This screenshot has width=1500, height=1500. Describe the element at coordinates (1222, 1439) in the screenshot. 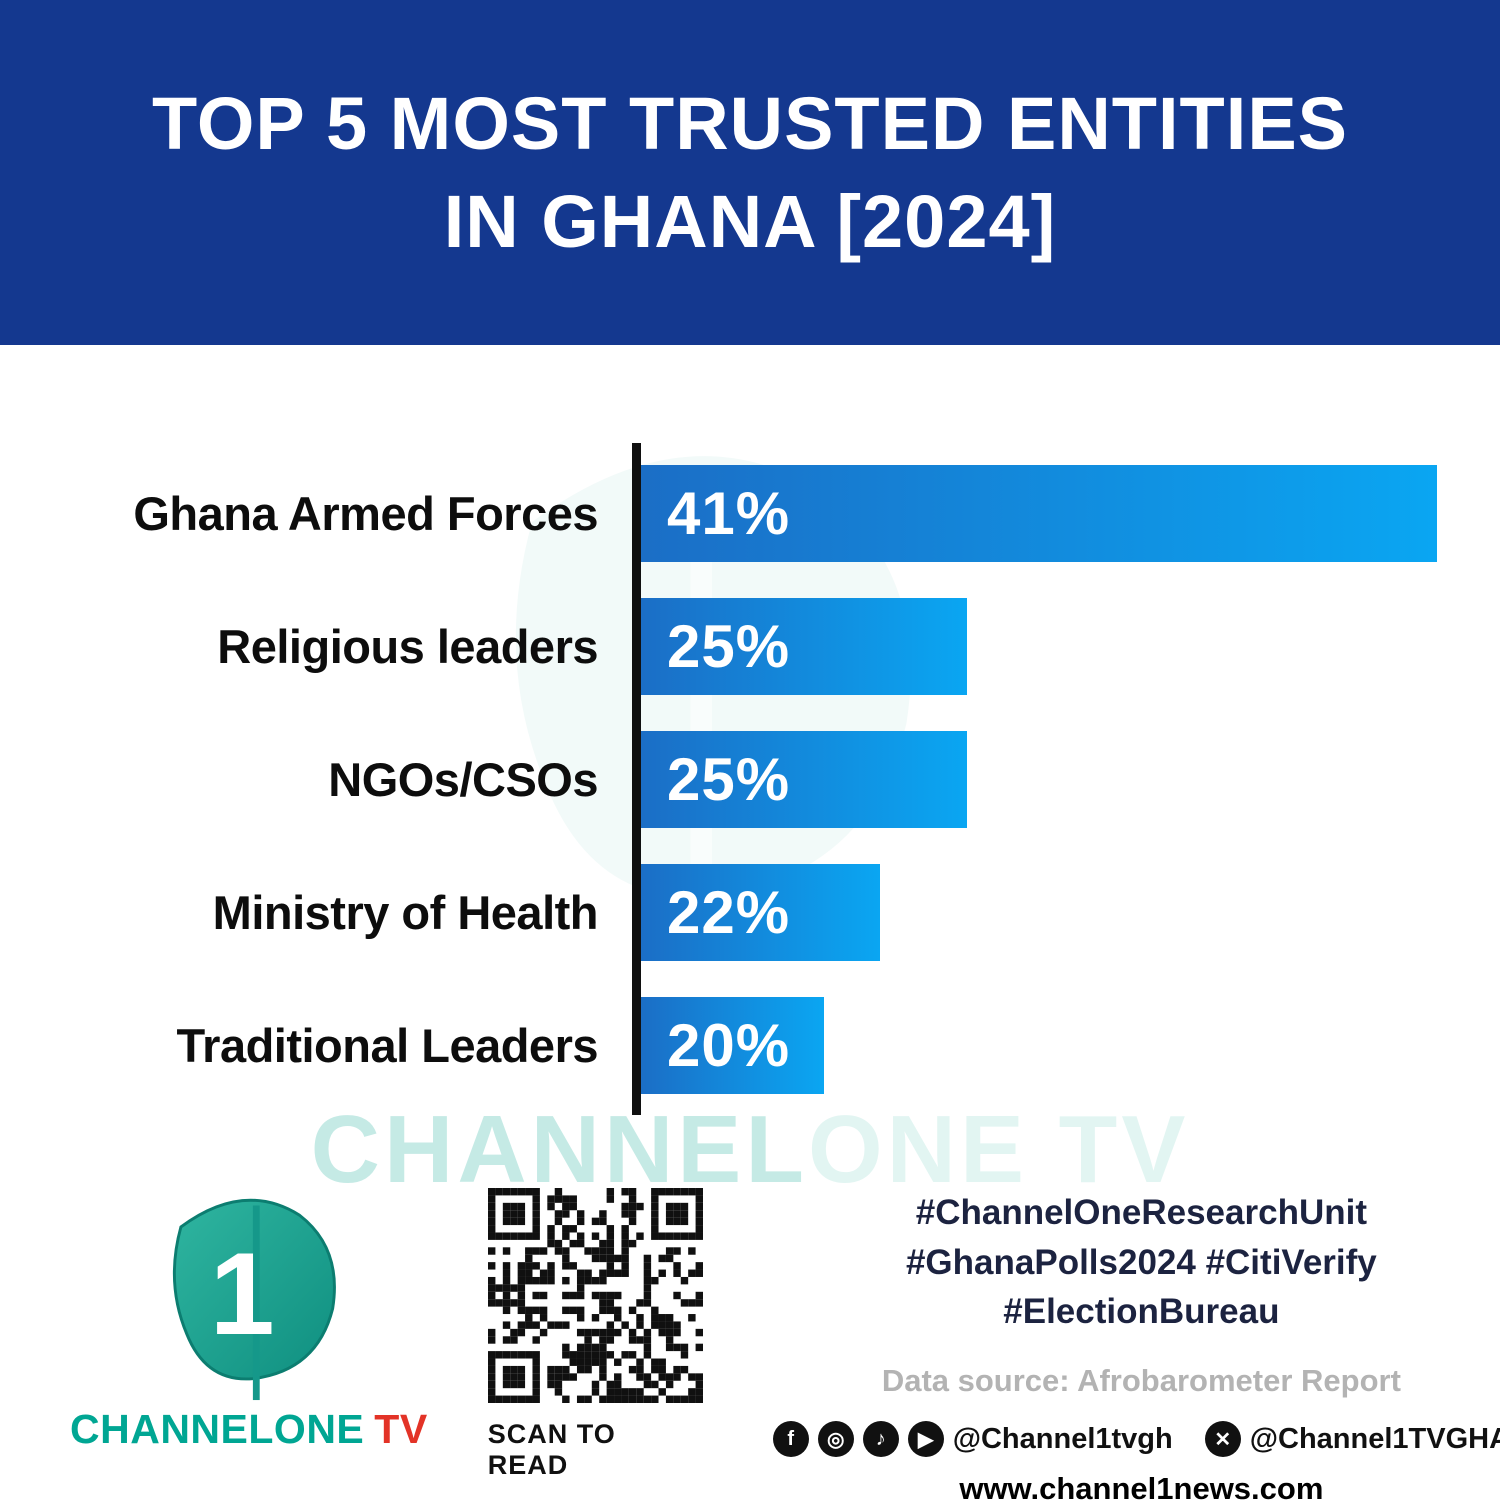

I see `x-twitter-icon: ✕` at that location.